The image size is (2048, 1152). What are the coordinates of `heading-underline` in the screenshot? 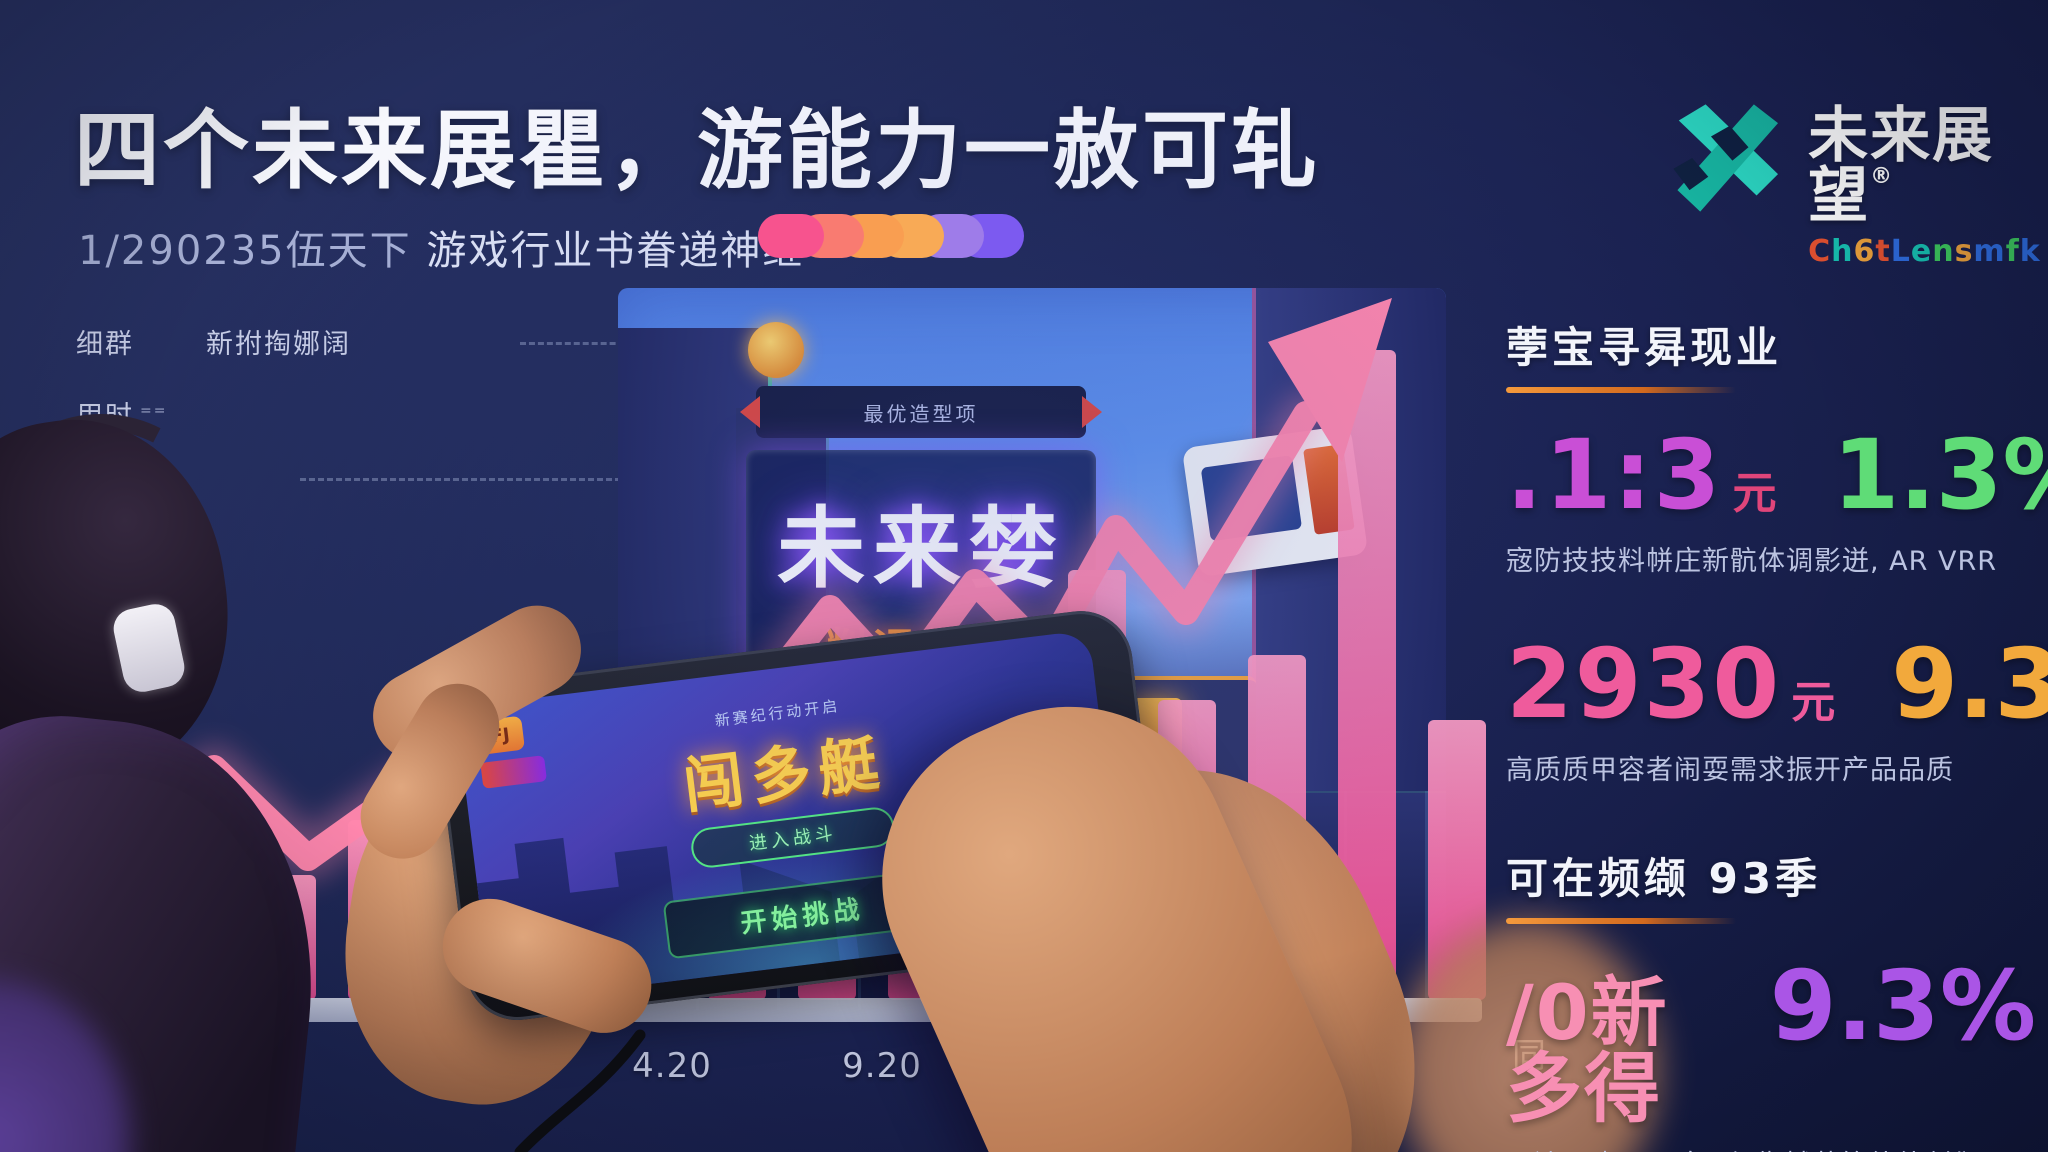 It's located at (1621, 390).